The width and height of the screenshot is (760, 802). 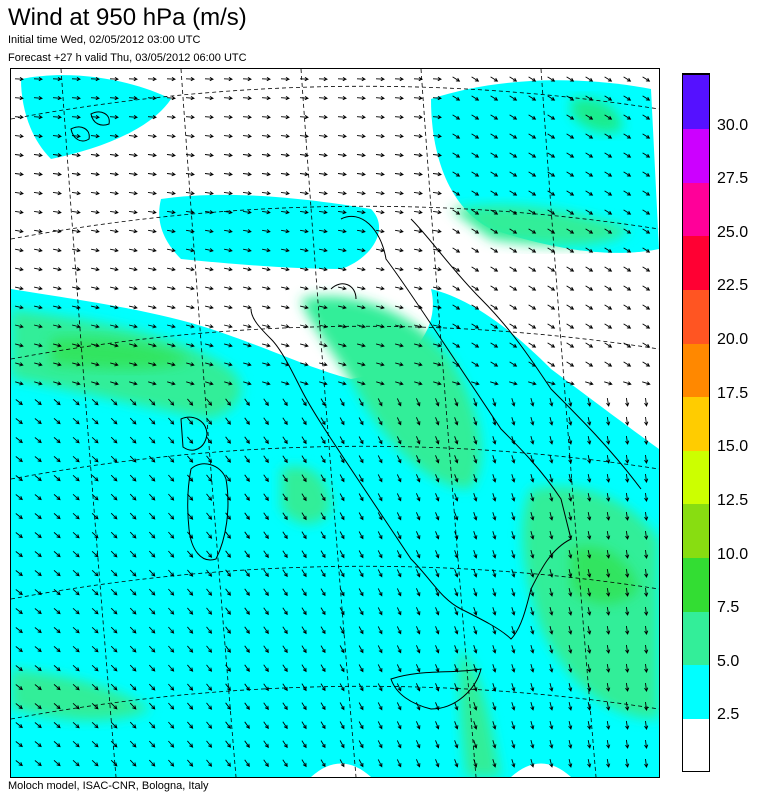 I want to click on wind-region-7p5ms, so click(x=306, y=495).